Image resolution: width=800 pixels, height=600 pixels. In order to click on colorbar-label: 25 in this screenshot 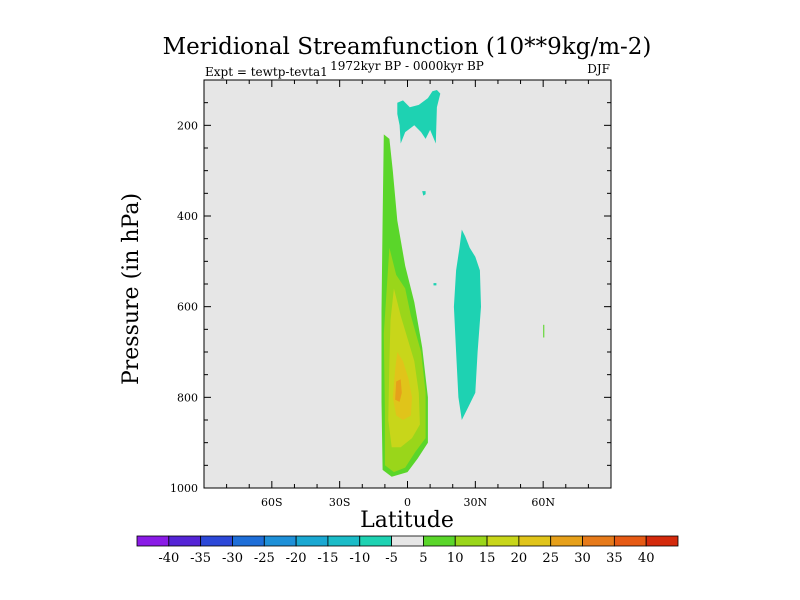, I will do `click(550, 558)`.